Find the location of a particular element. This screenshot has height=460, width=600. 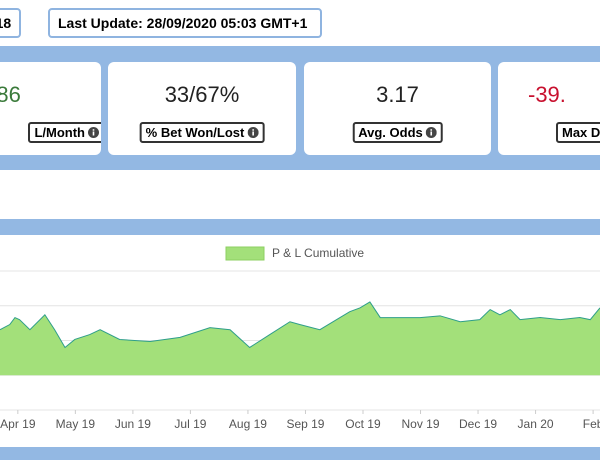

year-box: 2018 is located at coordinates (11, 23).